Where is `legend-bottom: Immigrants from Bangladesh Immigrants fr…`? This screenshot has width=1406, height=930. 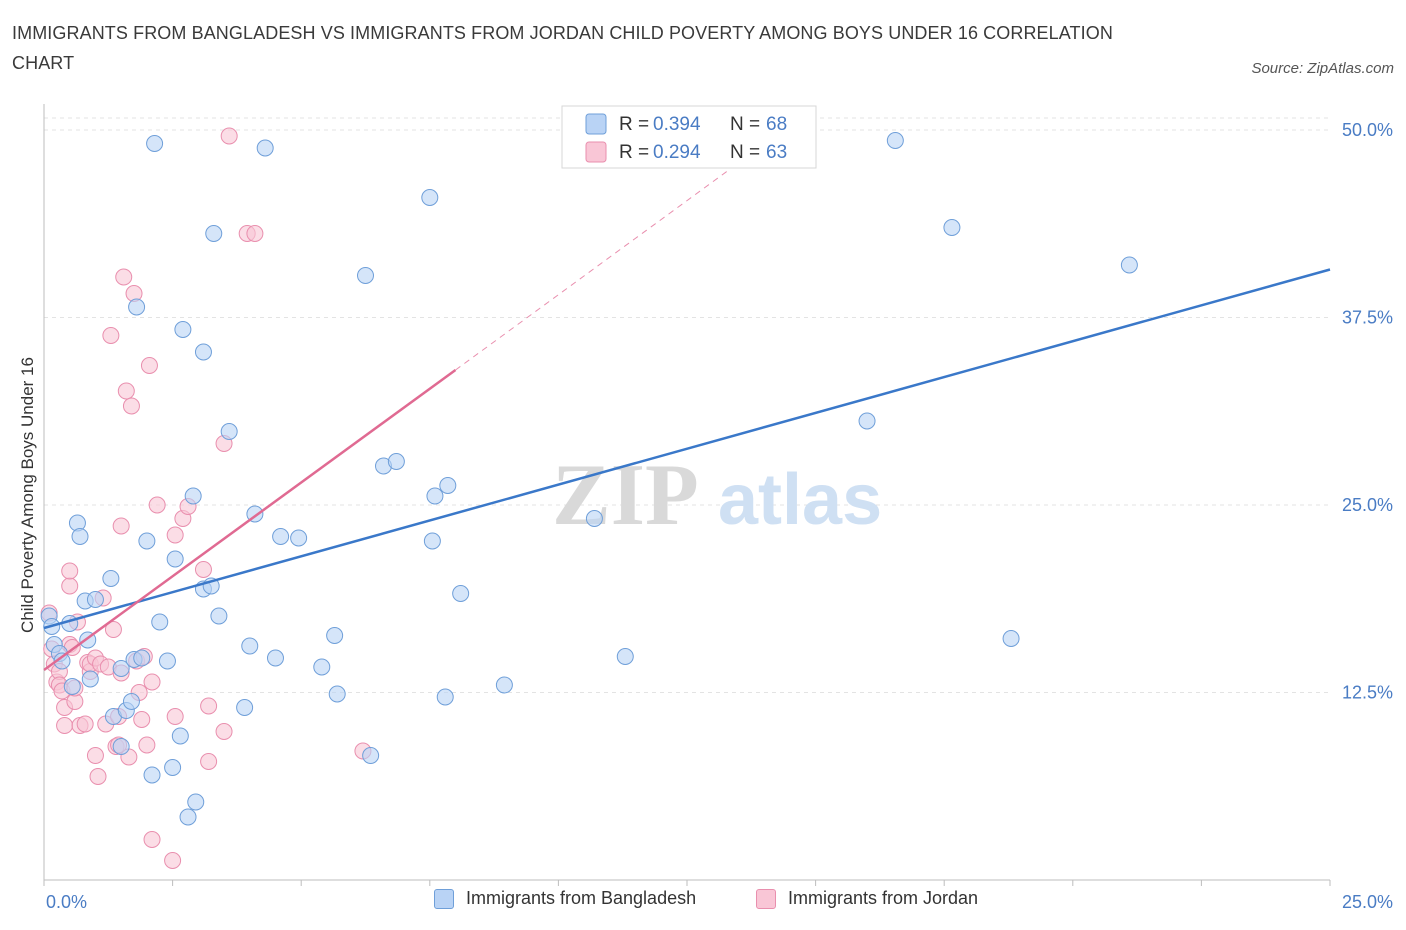 legend-bottom: Immigrants from Bangladesh Immigrants fr… is located at coordinates (703, 902).